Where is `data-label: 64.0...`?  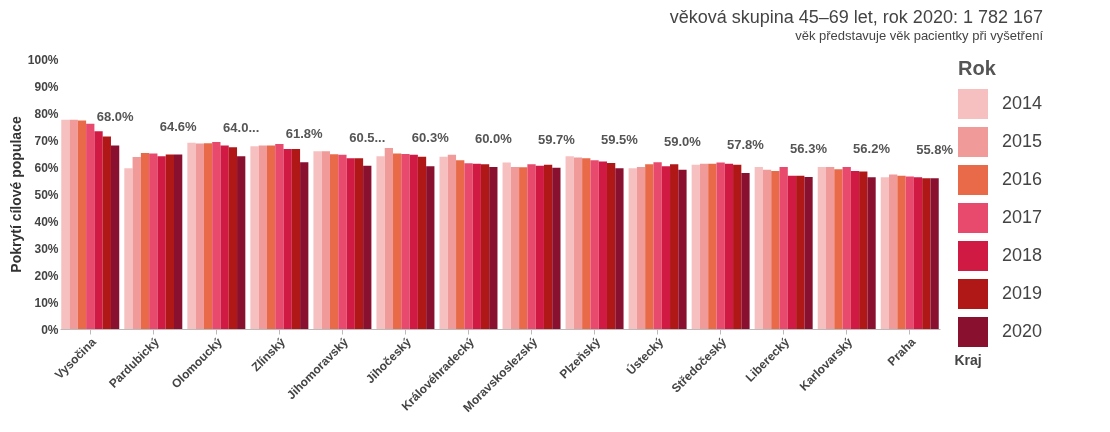
data-label: 64.0... is located at coordinates (241, 128).